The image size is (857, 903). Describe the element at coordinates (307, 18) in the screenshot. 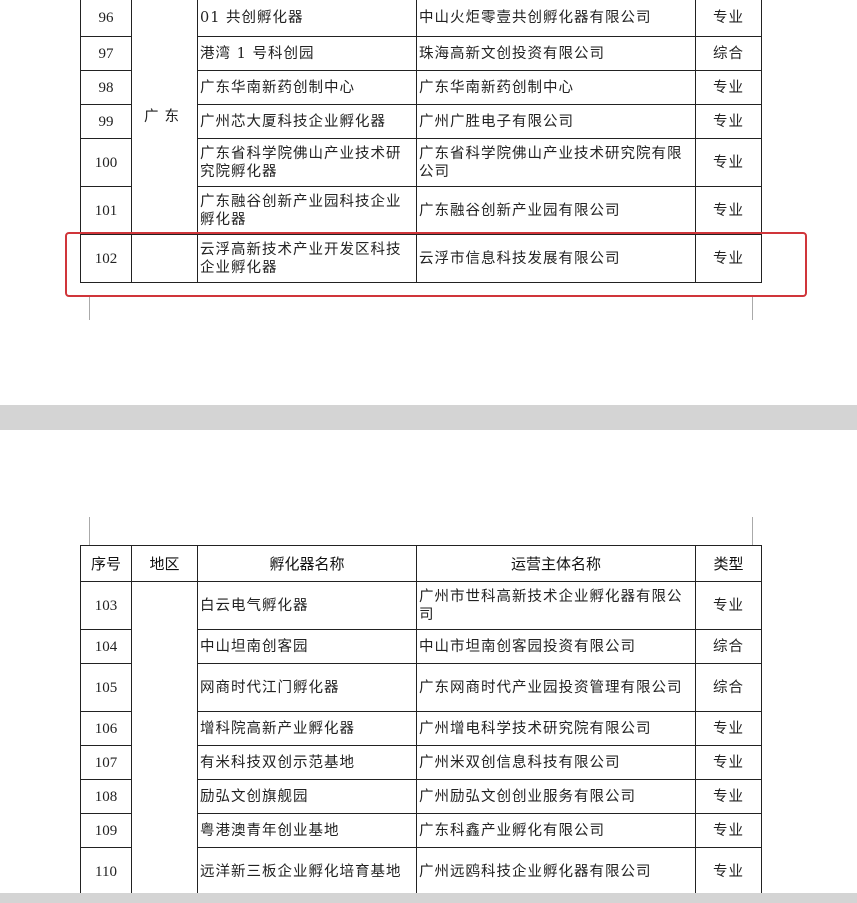

I see `incubator-name: 01 共创孵化器` at that location.